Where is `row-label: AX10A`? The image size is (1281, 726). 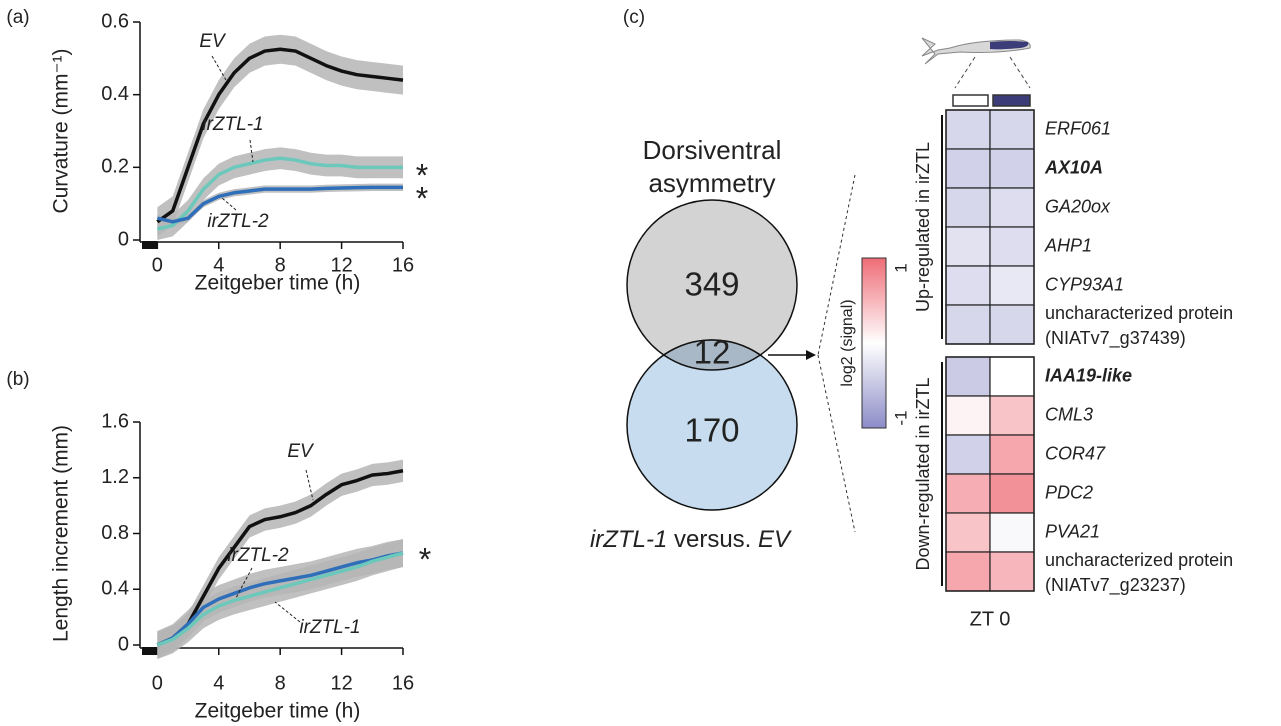 row-label: AX10A is located at coordinates (1073, 167).